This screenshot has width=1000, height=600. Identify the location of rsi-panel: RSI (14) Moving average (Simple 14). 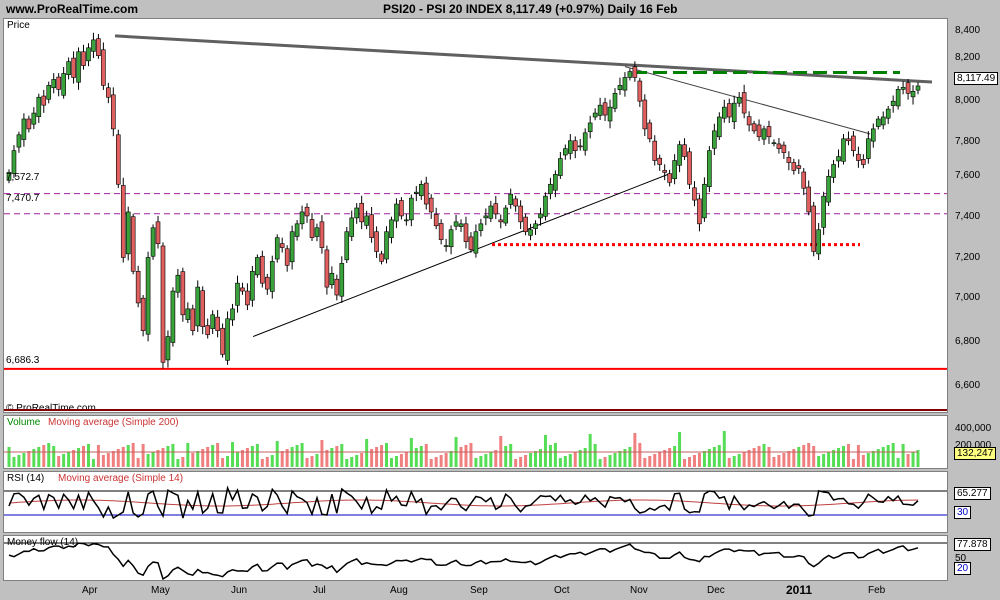
(475, 502).